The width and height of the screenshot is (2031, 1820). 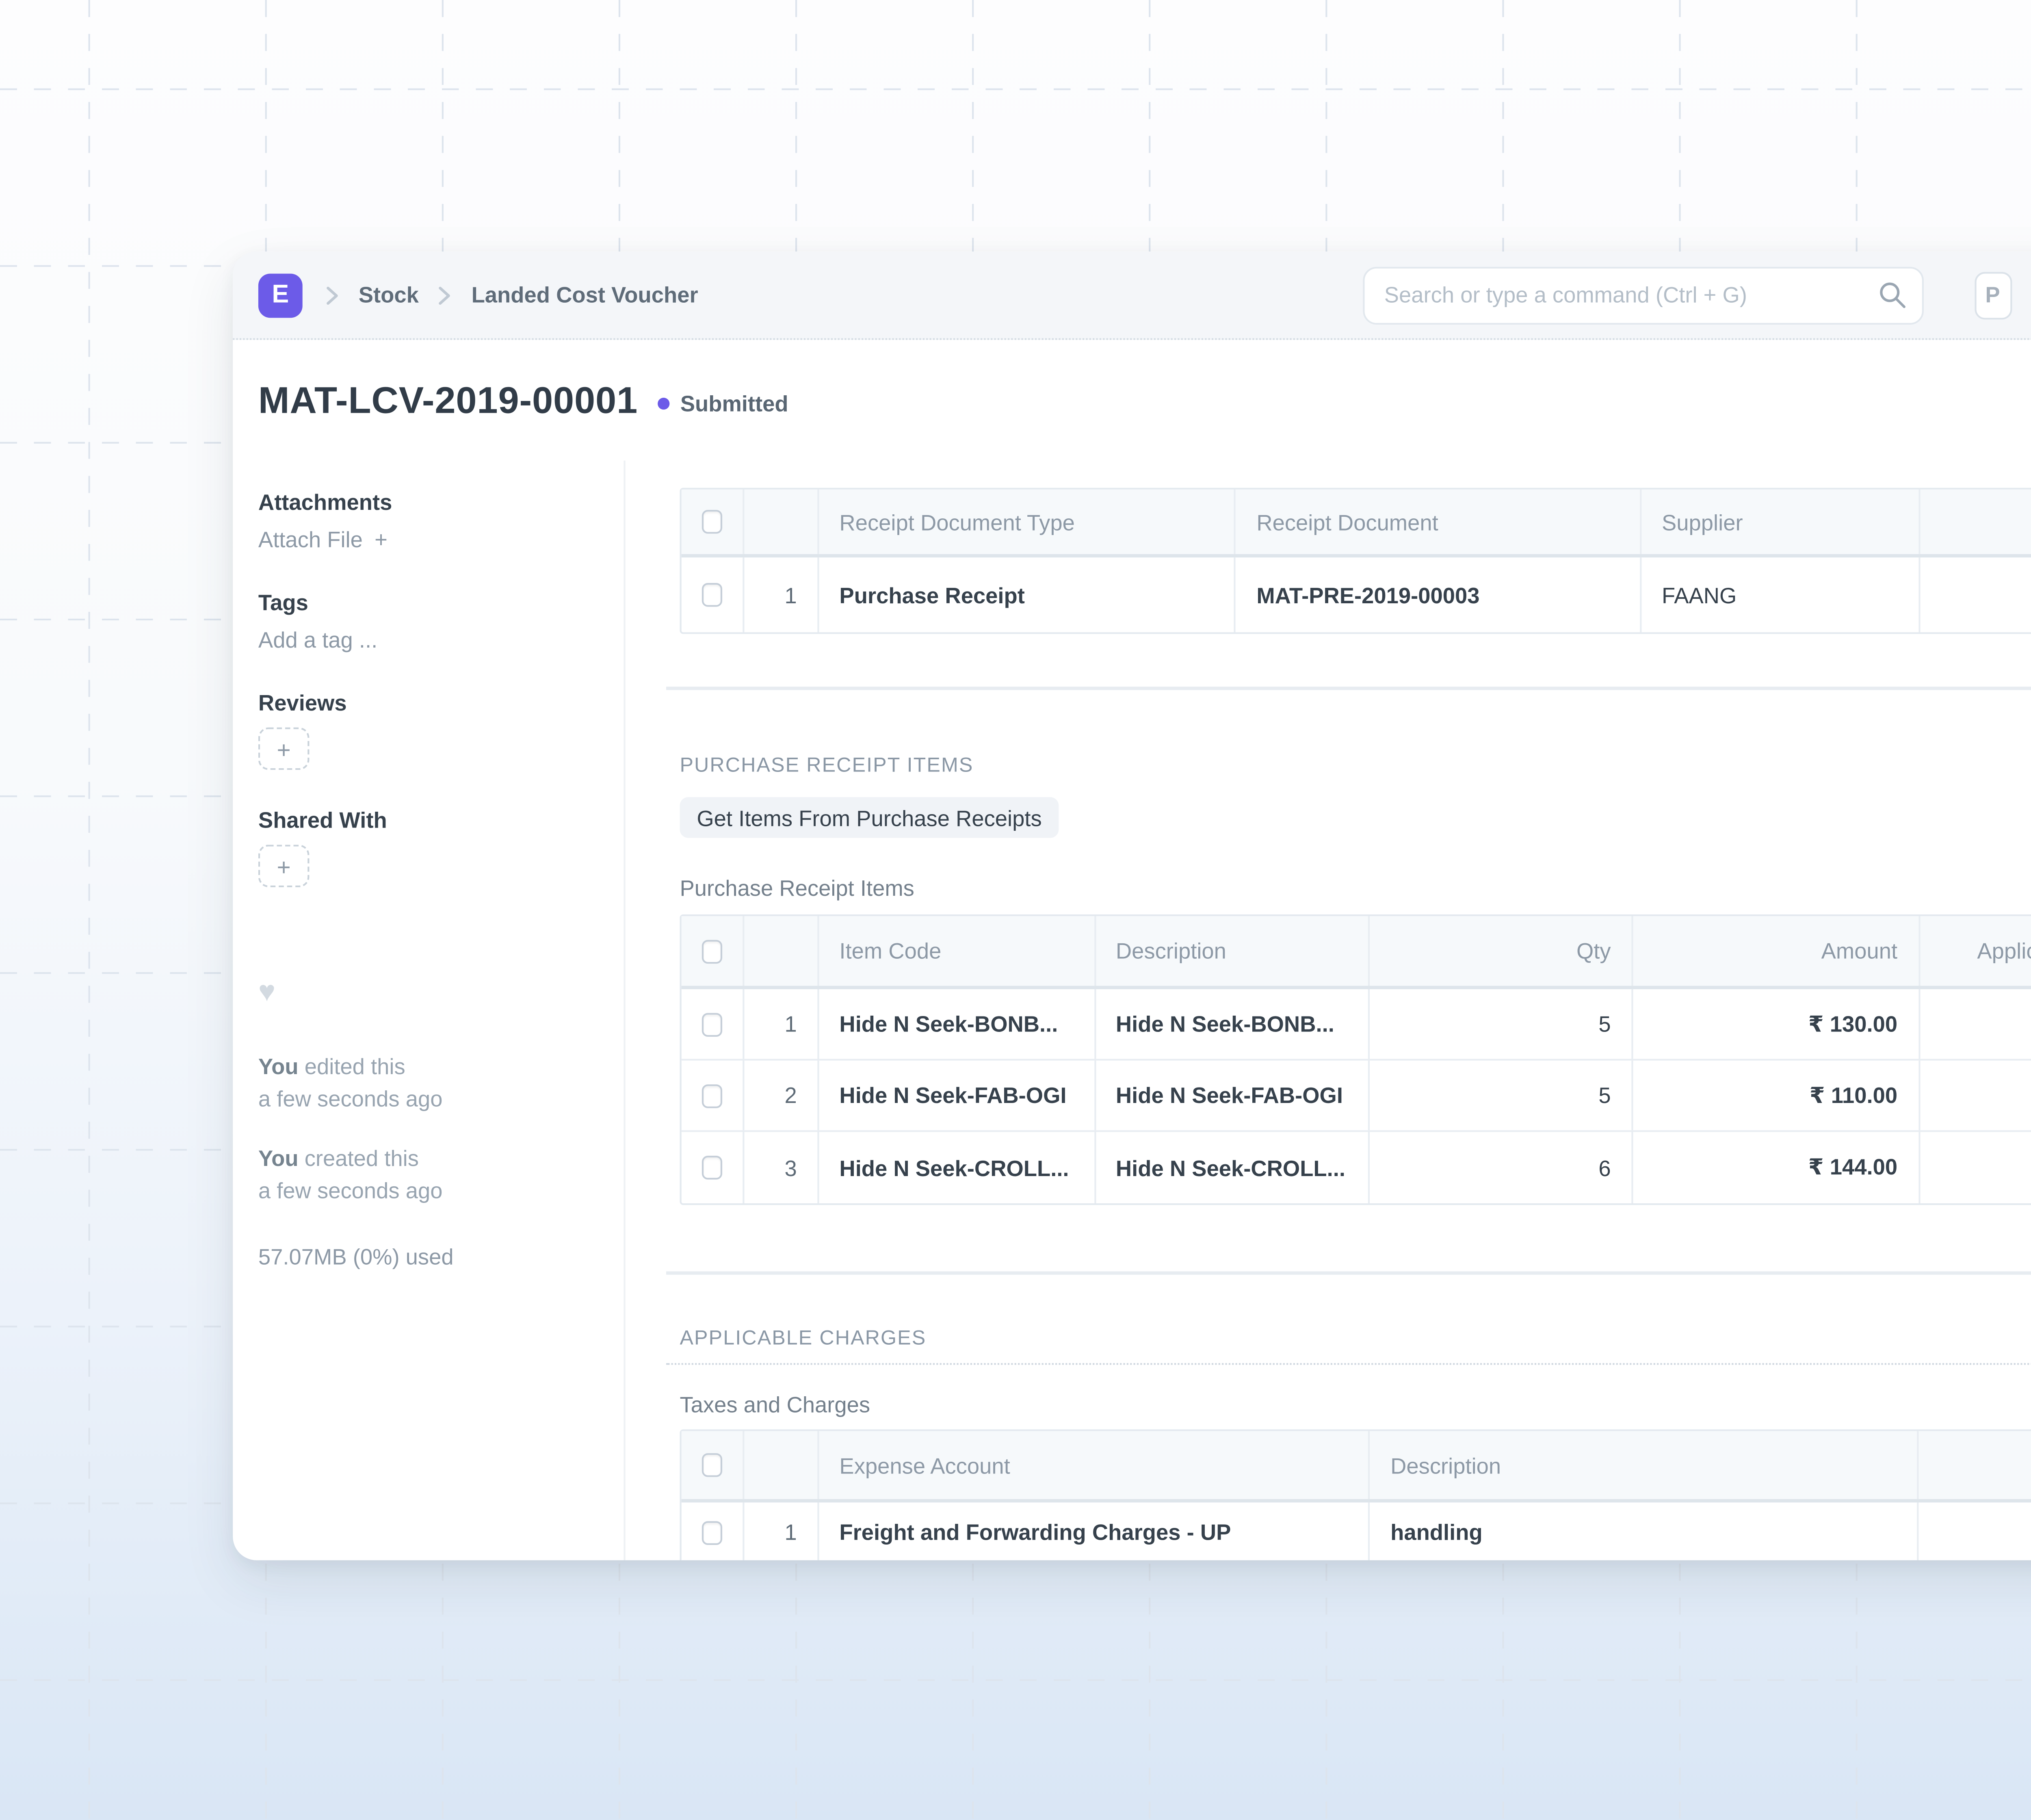 What do you see at coordinates (1439, 595) in the screenshot?
I see `receipt-document-cell: MAT-PRE-2019-00003` at bounding box center [1439, 595].